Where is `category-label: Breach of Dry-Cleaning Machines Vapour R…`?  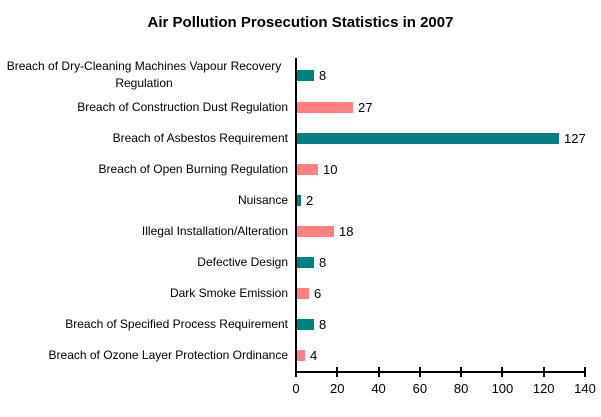 category-label: Breach of Dry-Cleaning Machines Vapour R… is located at coordinates (147, 75).